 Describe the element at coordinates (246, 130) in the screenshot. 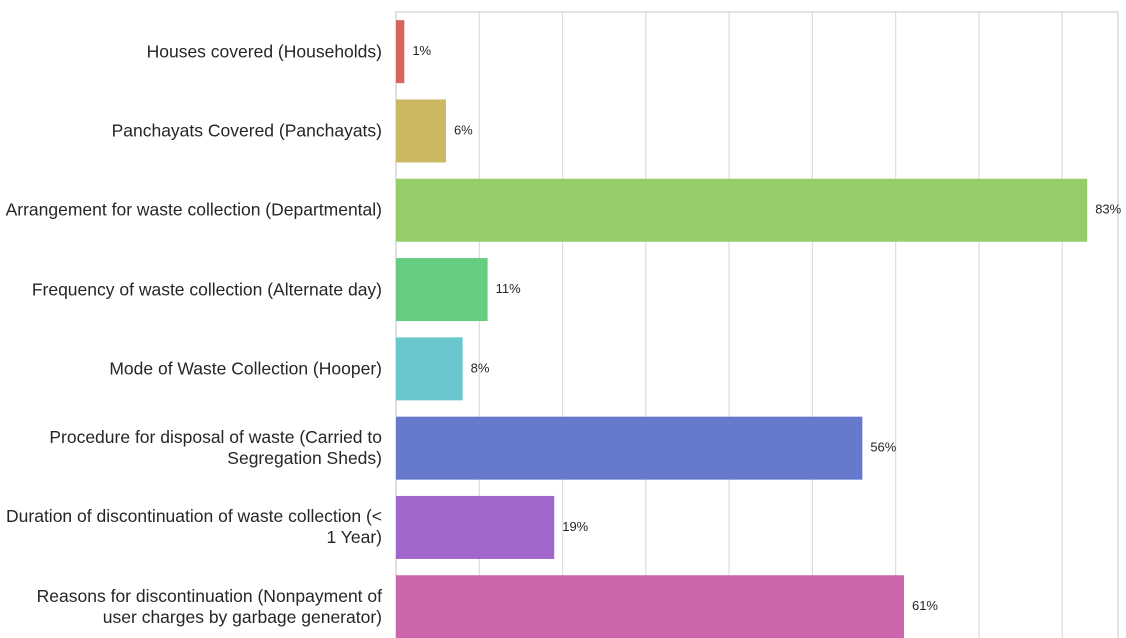

I see `y-tick-label: Panchayats Covered (Panchayats)` at that location.